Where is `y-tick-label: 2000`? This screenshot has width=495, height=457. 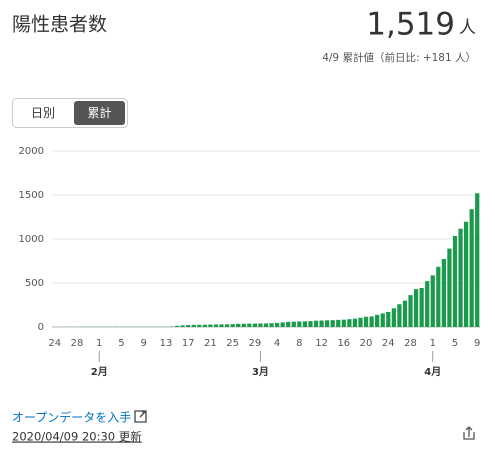 y-tick-label: 2000 is located at coordinates (31, 151).